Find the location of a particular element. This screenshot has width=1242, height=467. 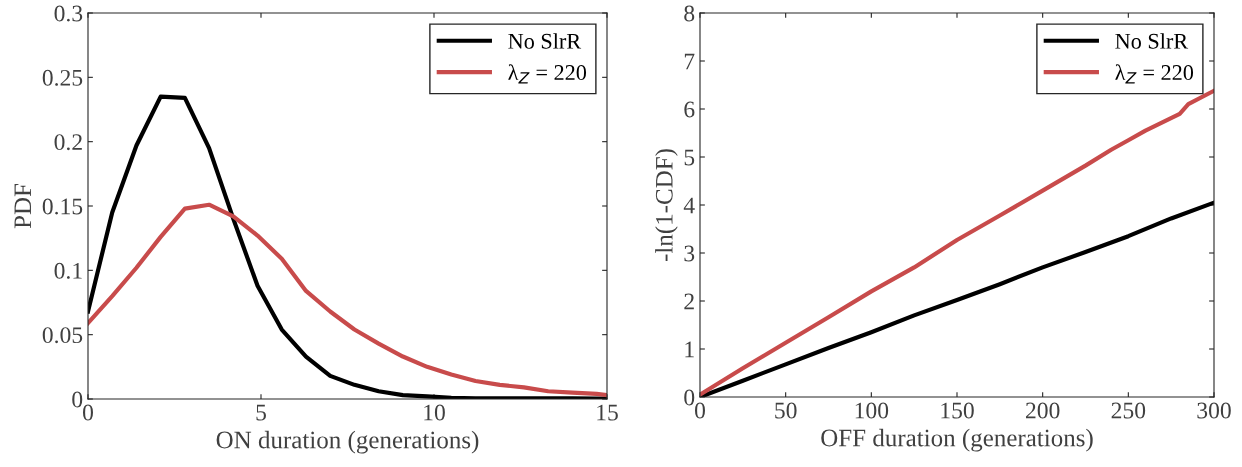

x-tick-label: 300 is located at coordinates (1214, 410).